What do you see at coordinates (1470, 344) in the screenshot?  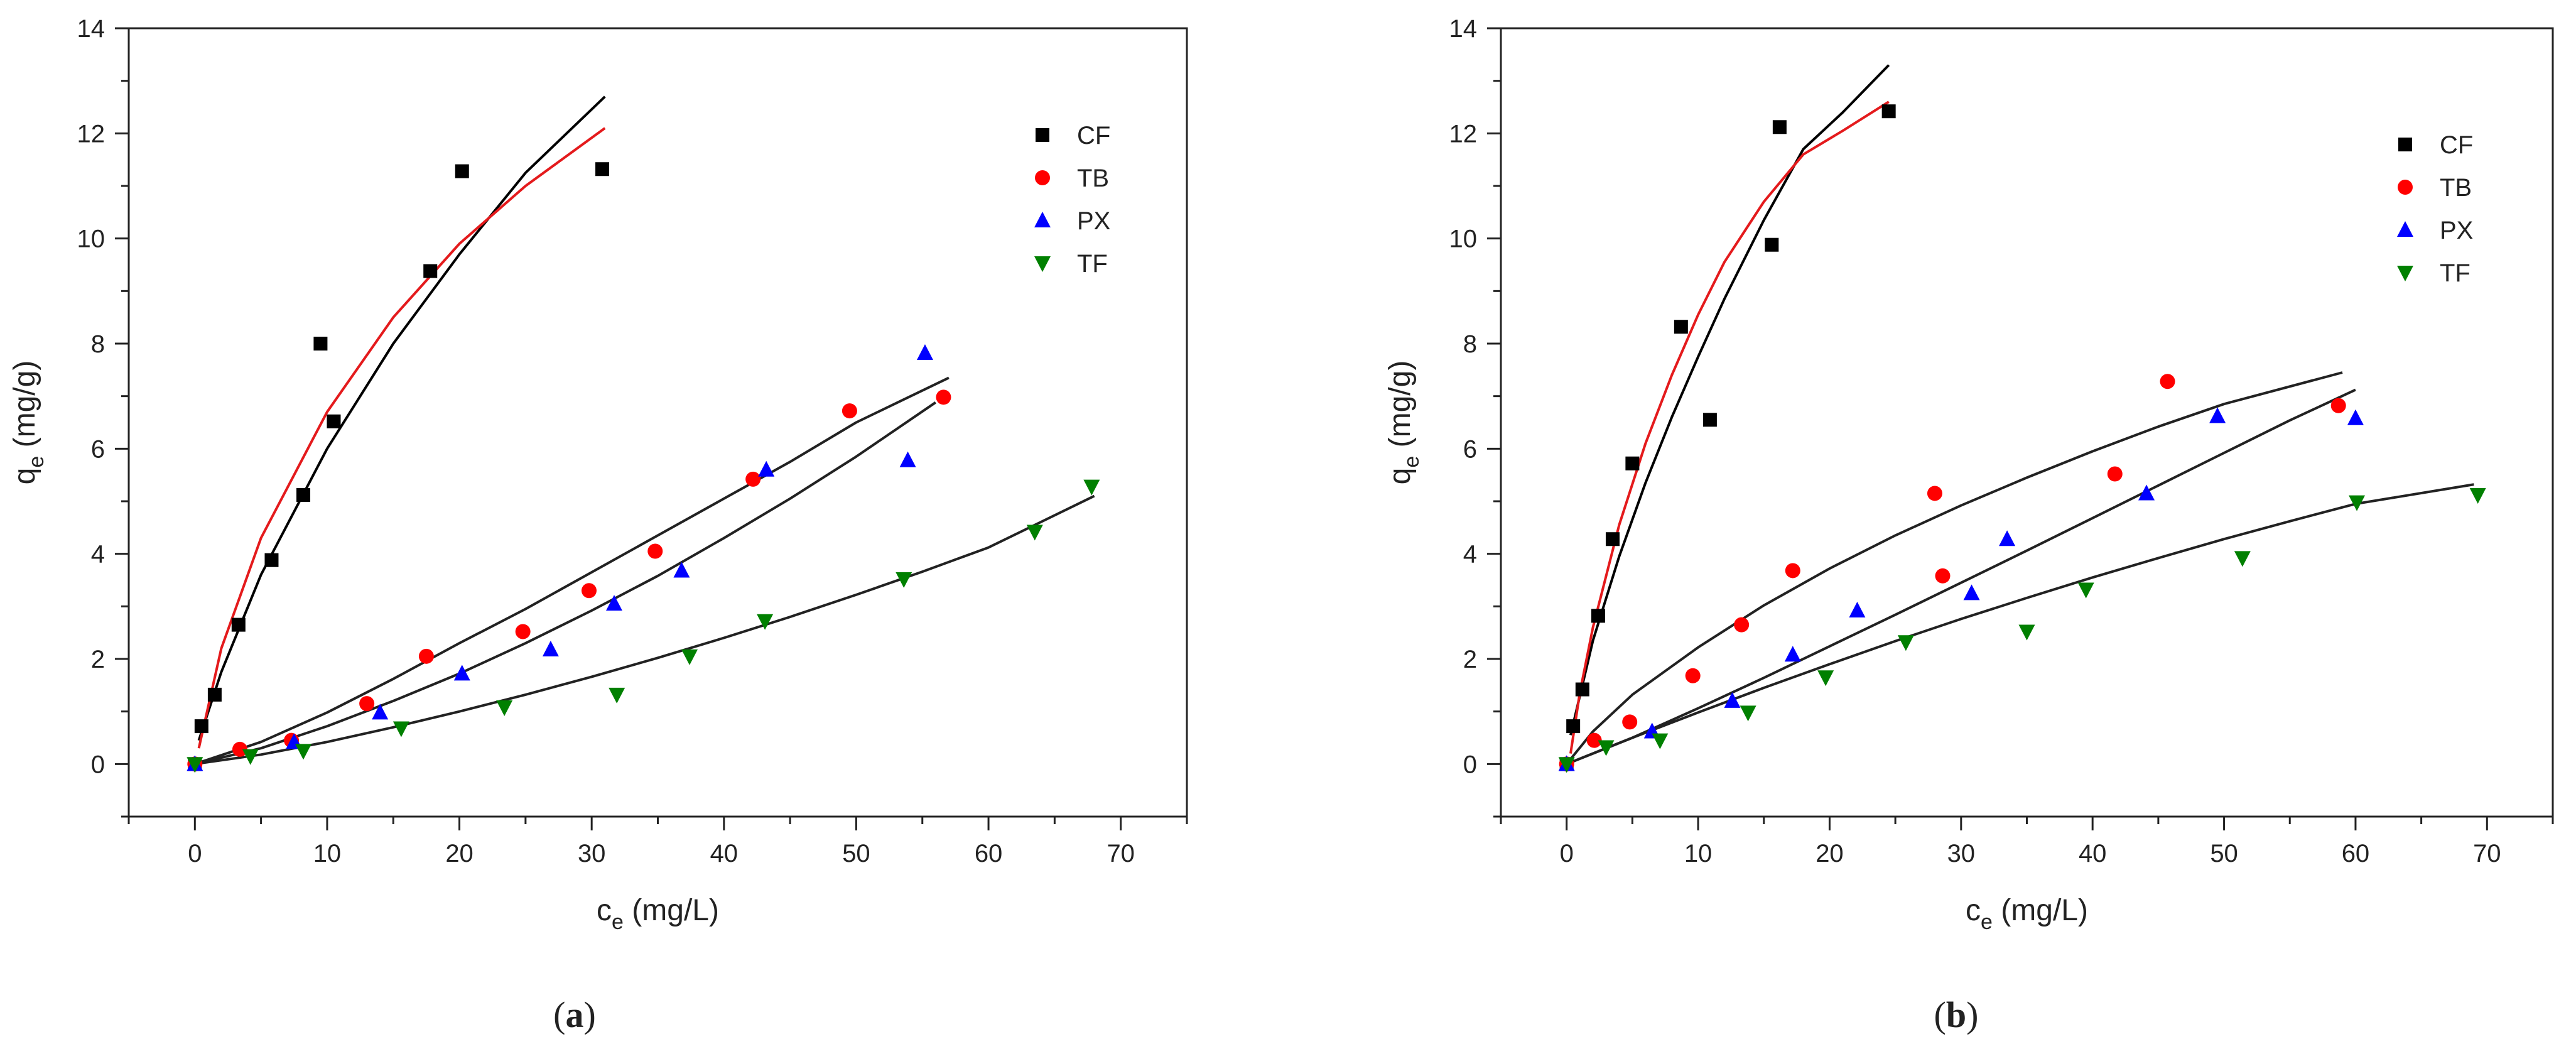 I see `panel-b-y-tick-label: 8` at bounding box center [1470, 344].